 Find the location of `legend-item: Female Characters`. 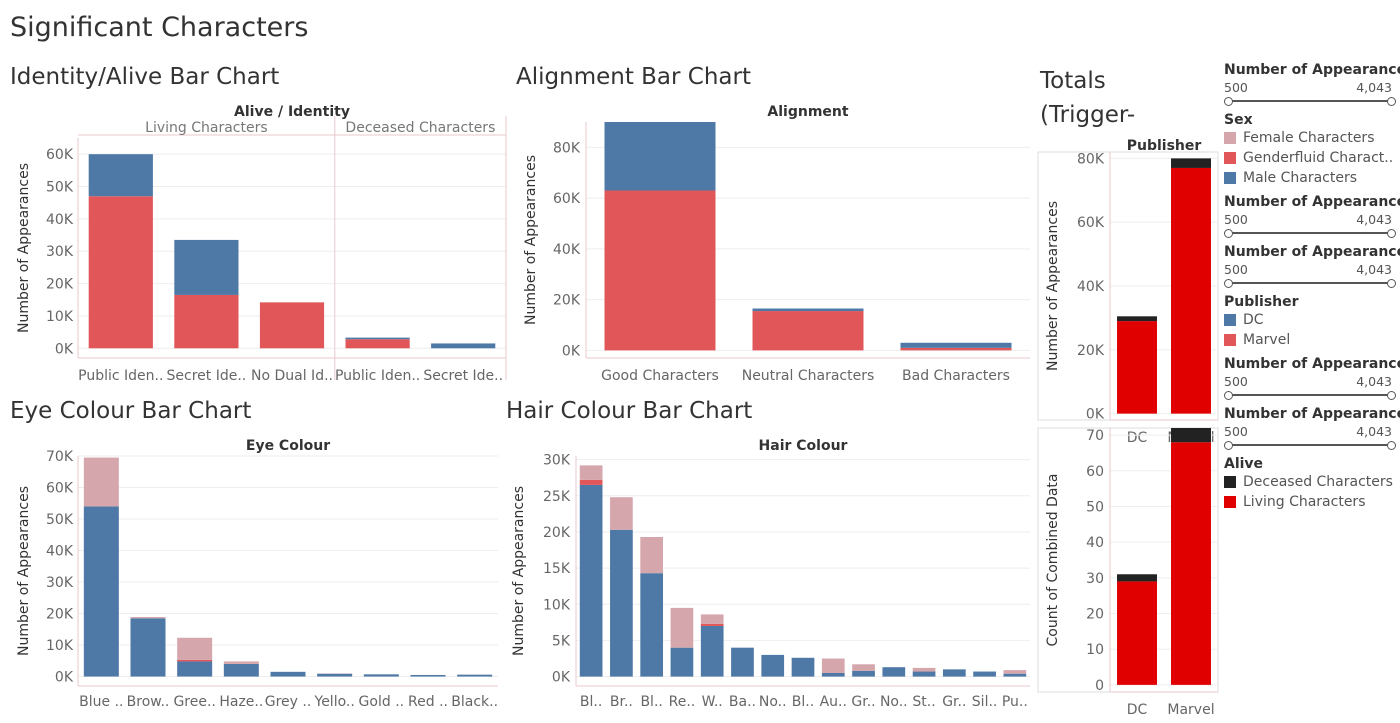

legend-item: Female Characters is located at coordinates (1310, 138).